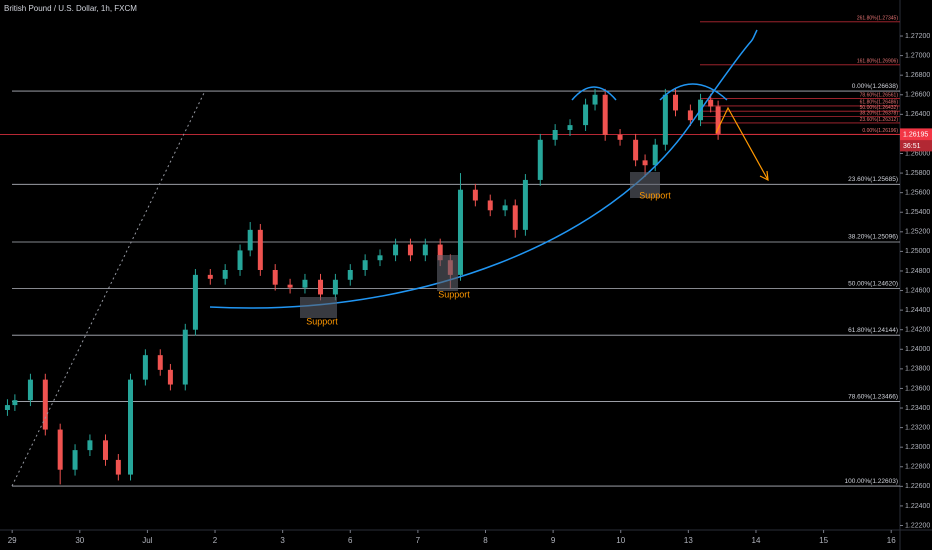  What do you see at coordinates (418, 540) in the screenshot?
I see `x-tick-label: 7` at bounding box center [418, 540].